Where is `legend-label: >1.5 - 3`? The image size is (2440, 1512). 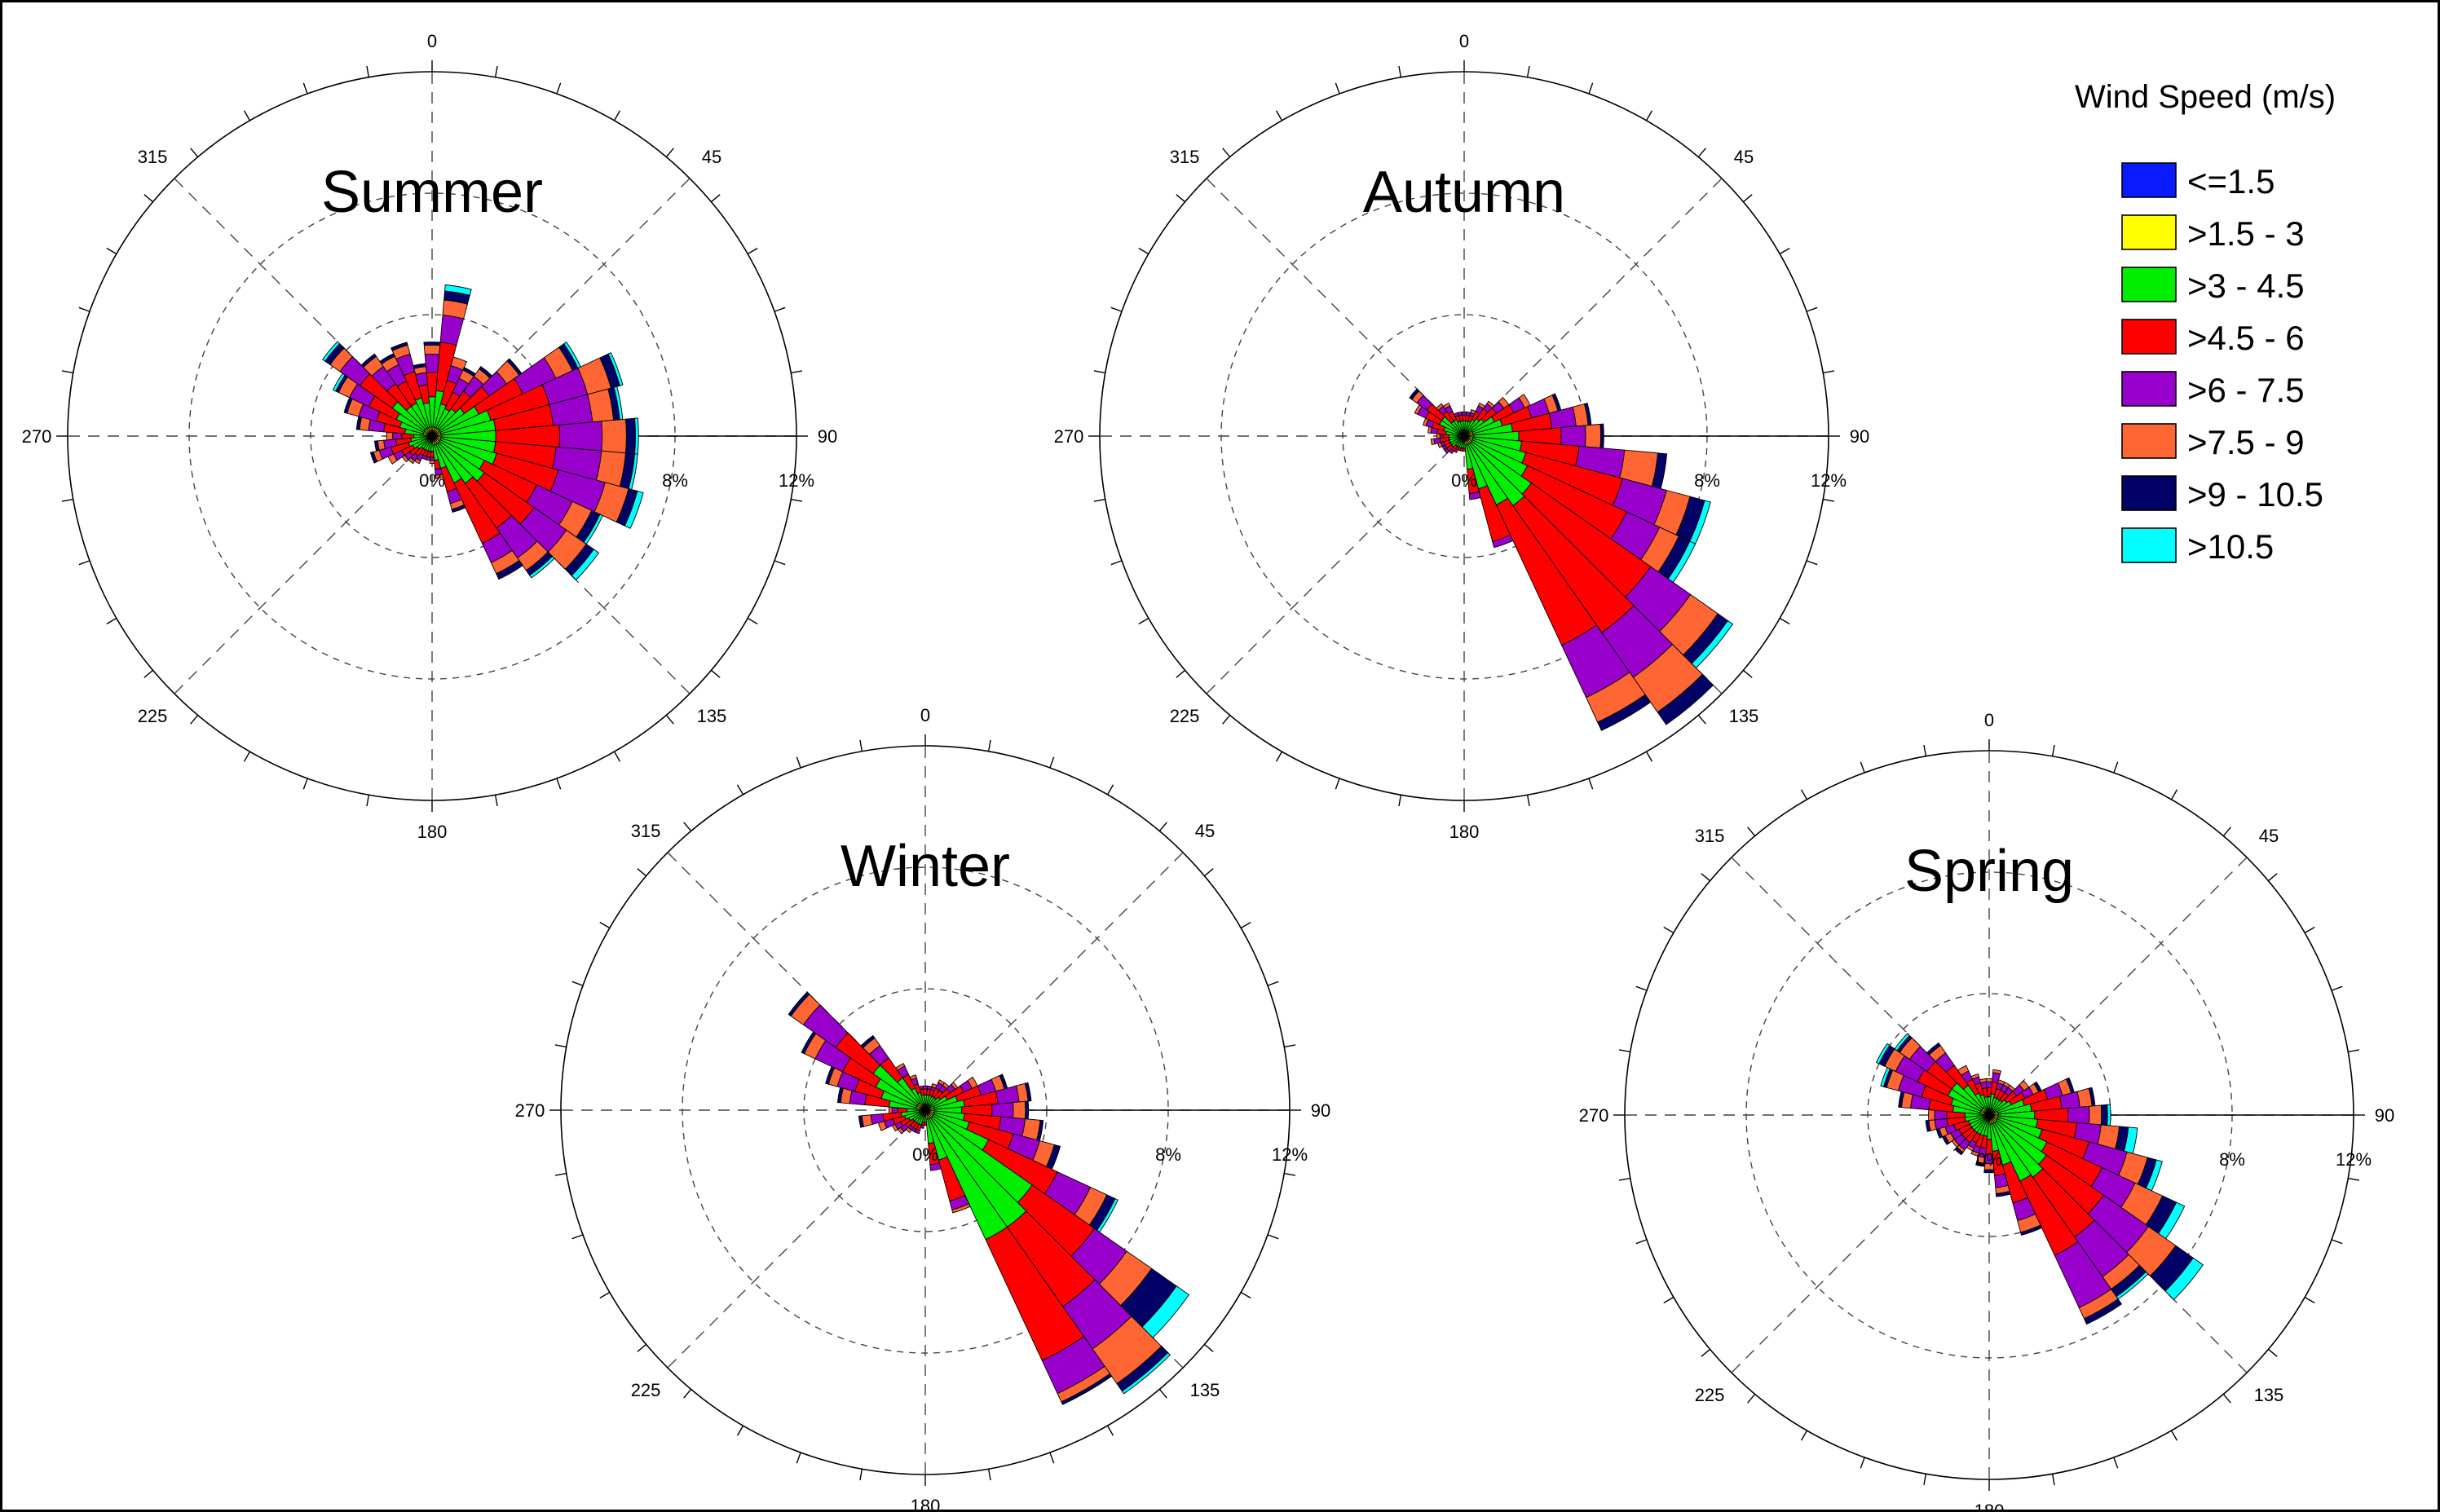
legend-label: >1.5 - 3 is located at coordinates (2246, 233).